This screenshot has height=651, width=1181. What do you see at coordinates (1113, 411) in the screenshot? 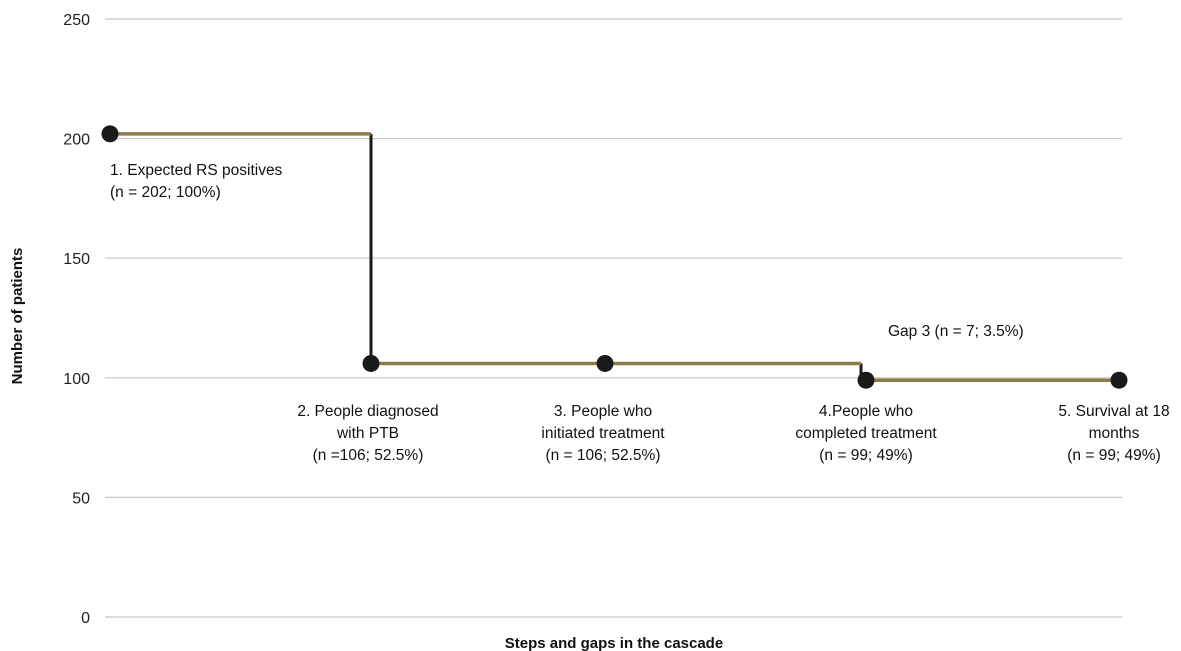
I see `point-label-5-line-1: 5. Survival at 18` at bounding box center [1113, 411].